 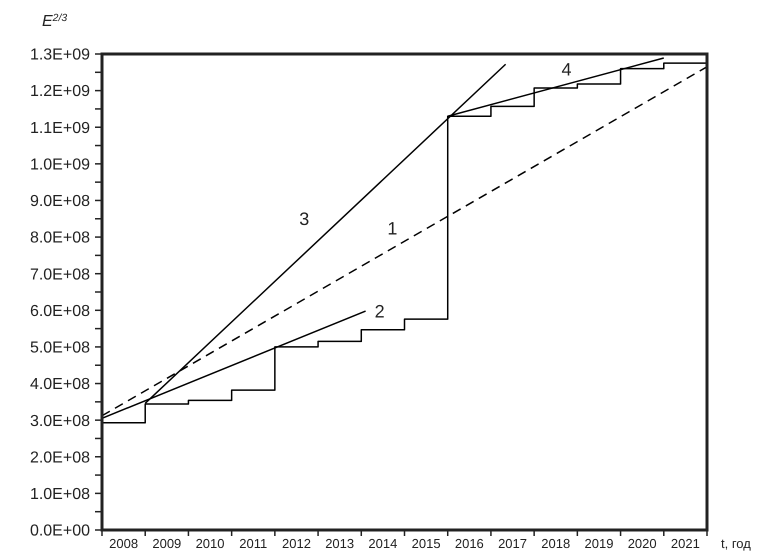 What do you see at coordinates (379, 311) in the screenshot?
I see `series-label: 2` at bounding box center [379, 311].